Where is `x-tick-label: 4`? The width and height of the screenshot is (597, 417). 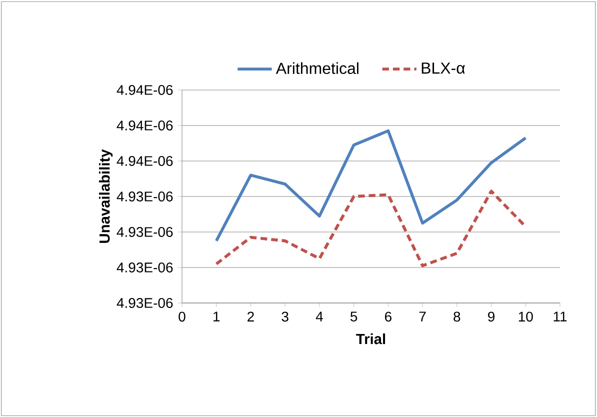
x-tick-label: 4 is located at coordinates (319, 317).